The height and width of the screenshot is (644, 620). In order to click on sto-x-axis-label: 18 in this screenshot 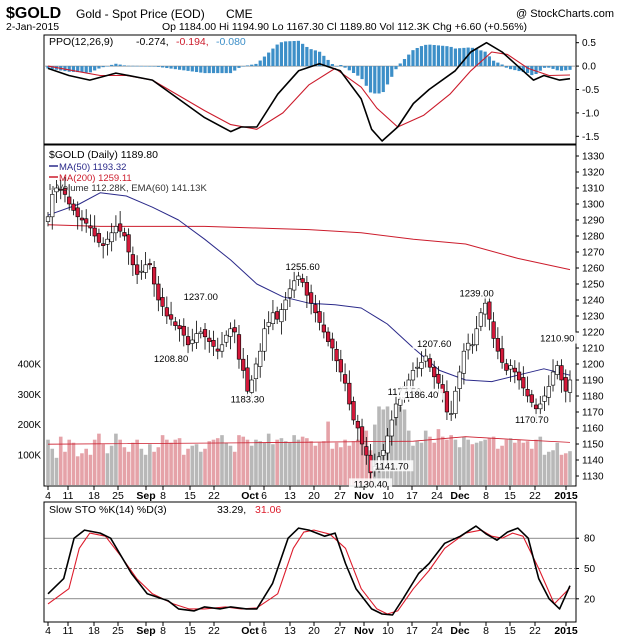, I will do `click(94, 631)`.